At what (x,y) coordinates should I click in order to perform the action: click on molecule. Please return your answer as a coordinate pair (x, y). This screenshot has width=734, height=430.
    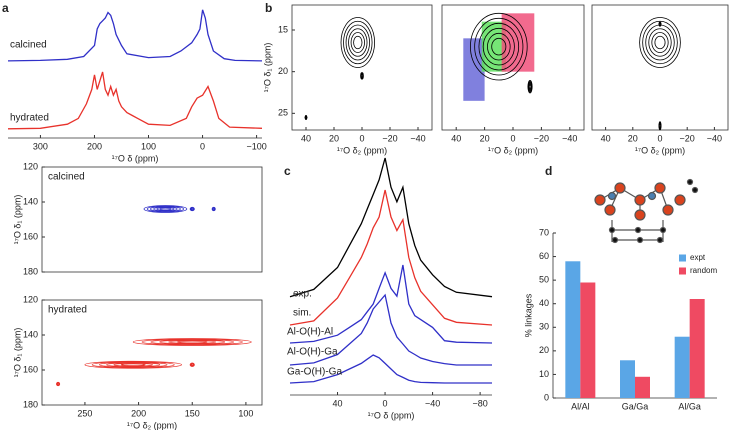
    Looking at the image, I should click on (646, 211).